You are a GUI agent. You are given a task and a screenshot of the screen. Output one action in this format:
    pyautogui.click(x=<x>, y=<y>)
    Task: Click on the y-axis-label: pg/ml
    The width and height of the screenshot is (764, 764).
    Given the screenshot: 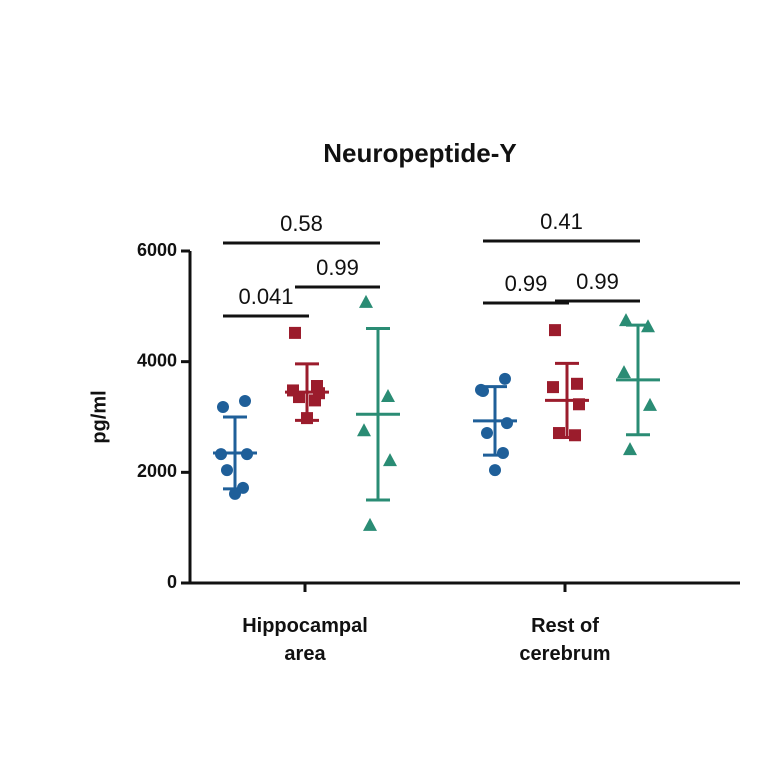 What is the action you would take?
    pyautogui.click(x=99, y=416)
    